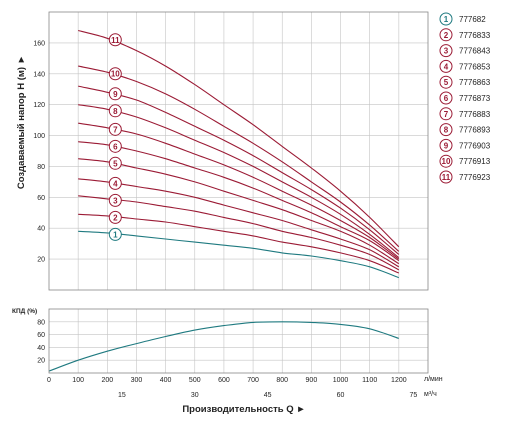 The image size is (512, 423). I want to click on x-tick-label-lmin: 400, so click(166, 380).